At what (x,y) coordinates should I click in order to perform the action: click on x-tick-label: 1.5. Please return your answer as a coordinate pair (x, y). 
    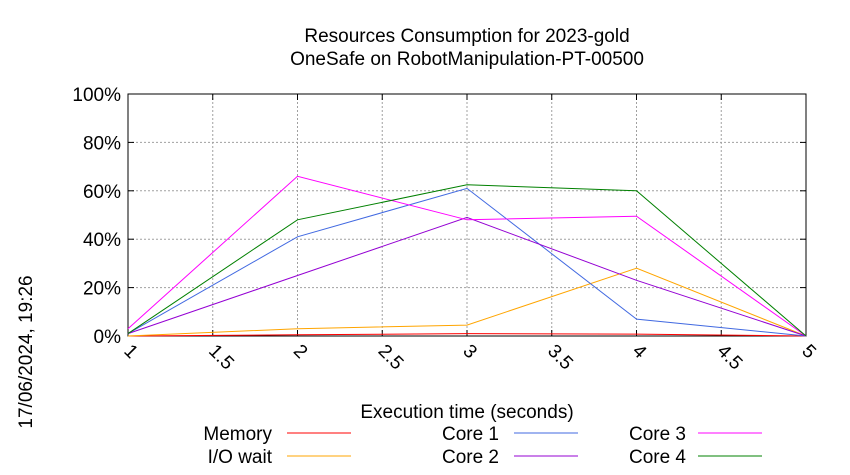
    Looking at the image, I should click on (221, 358).